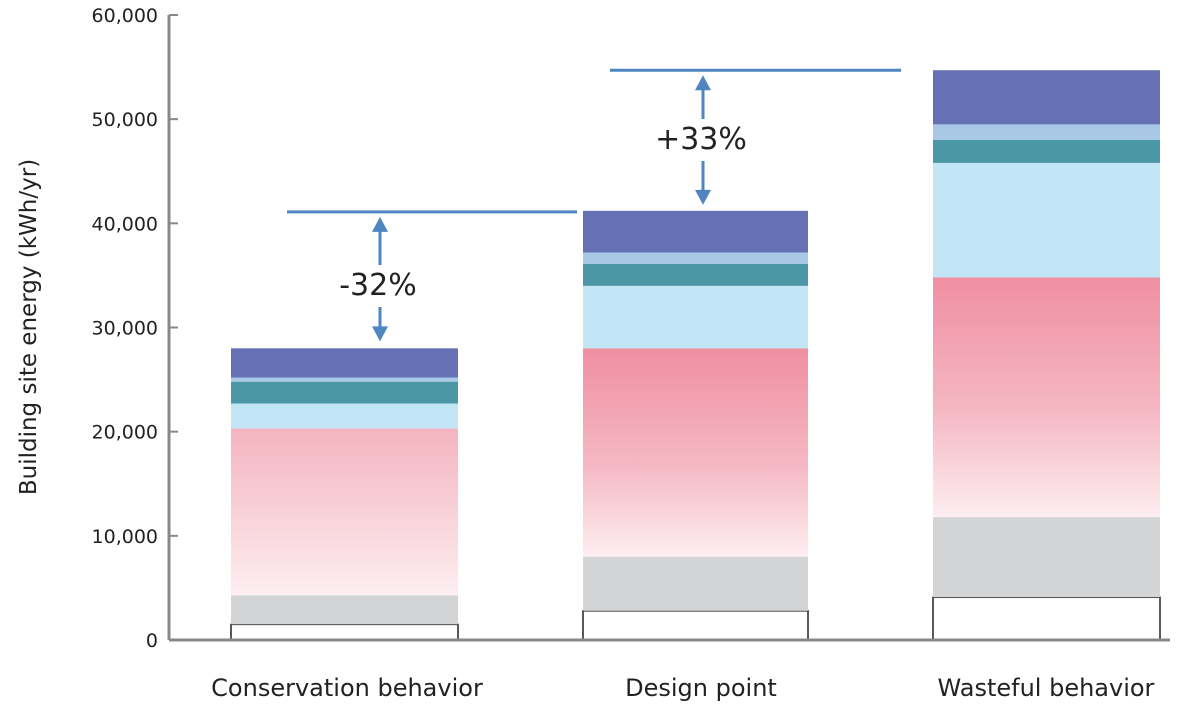 The width and height of the screenshot is (1190, 706). I want to click on percent-change-label-2: +33%, so click(701, 139).